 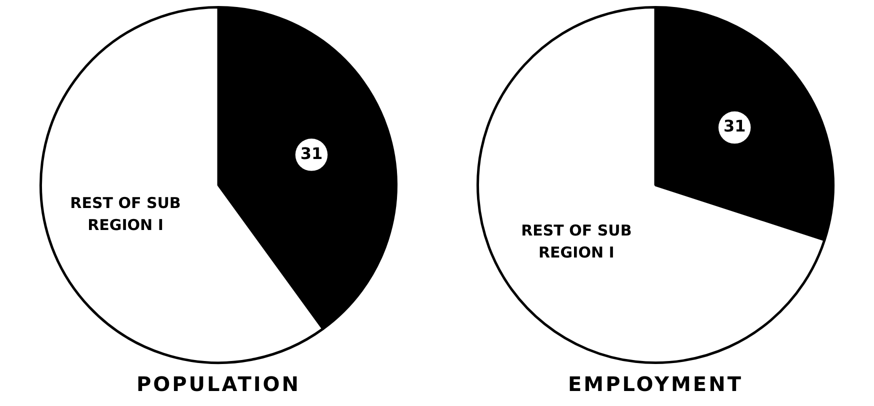 I want to click on text: EMPLOYMENT, so click(x=655, y=384).